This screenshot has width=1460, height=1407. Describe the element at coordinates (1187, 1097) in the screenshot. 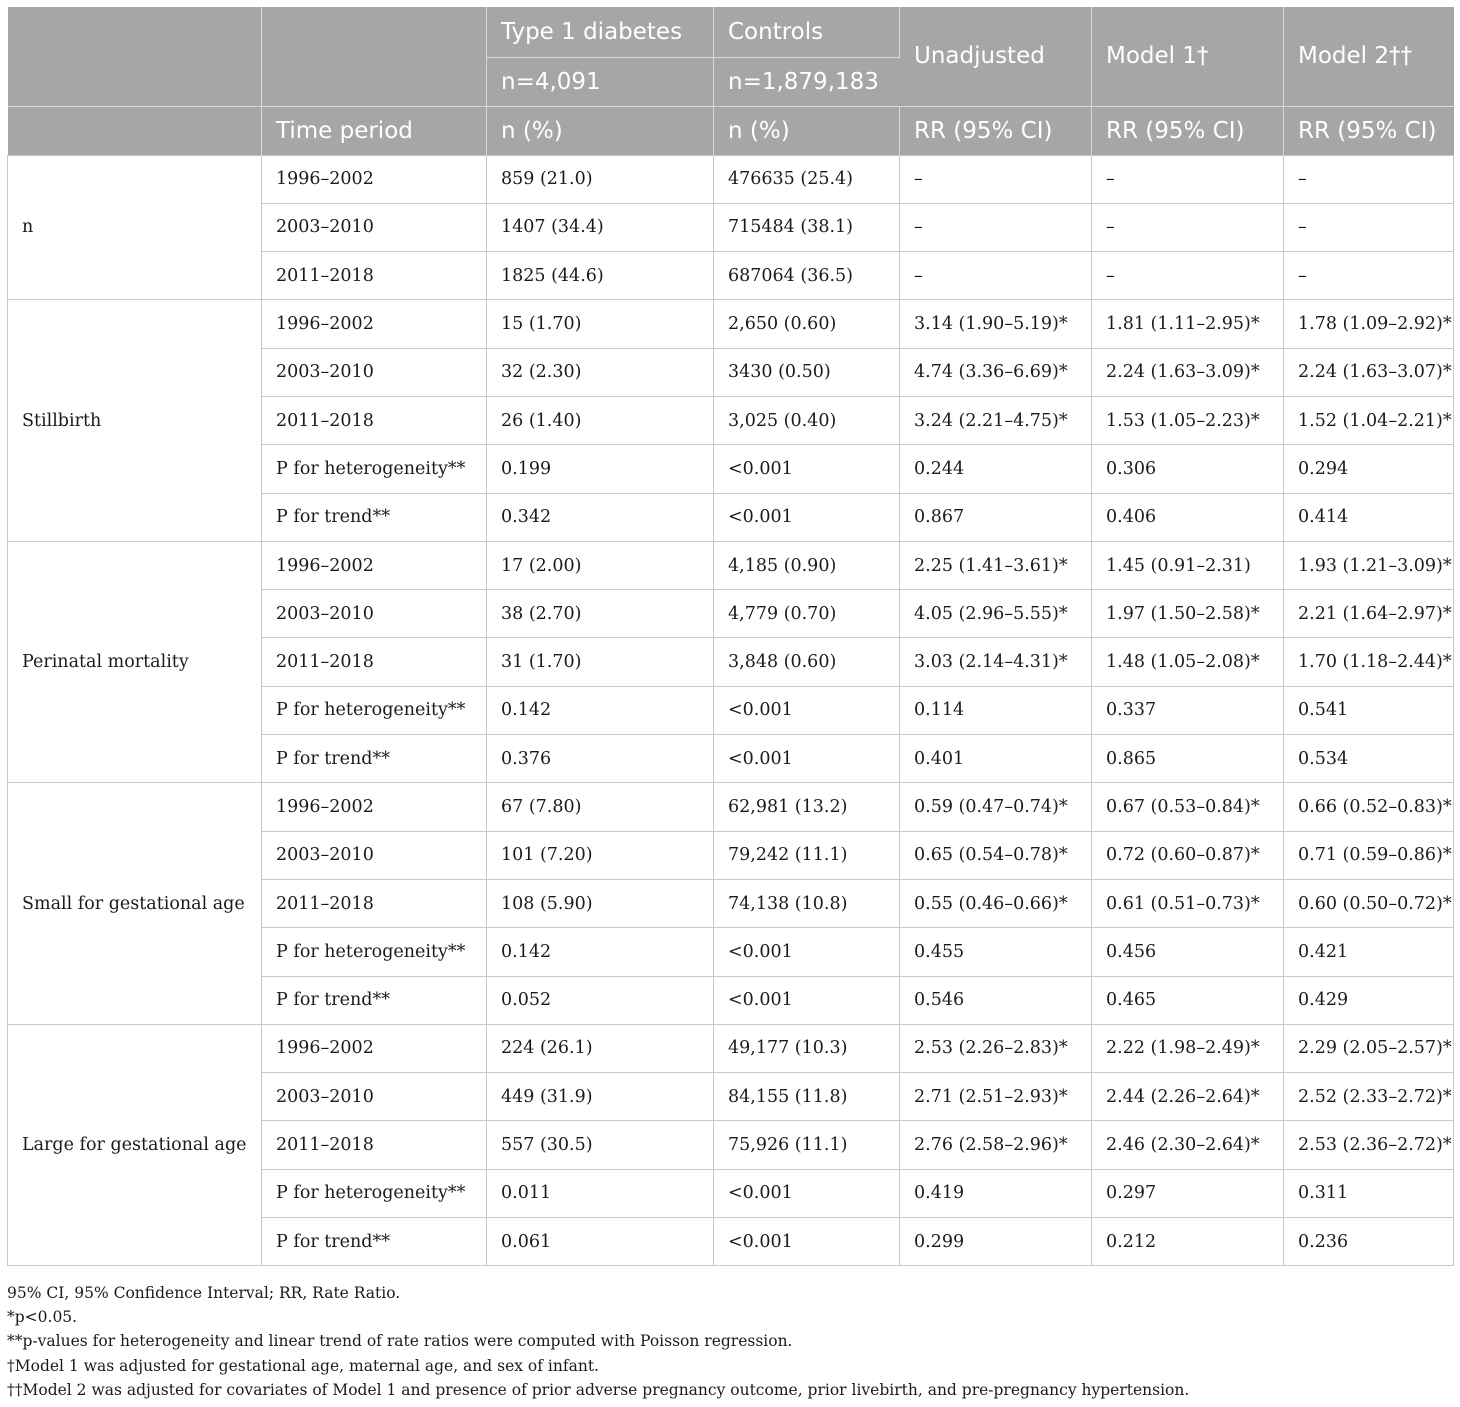

I see `table-cell: 2.44 (2.26–2.64)*` at that location.